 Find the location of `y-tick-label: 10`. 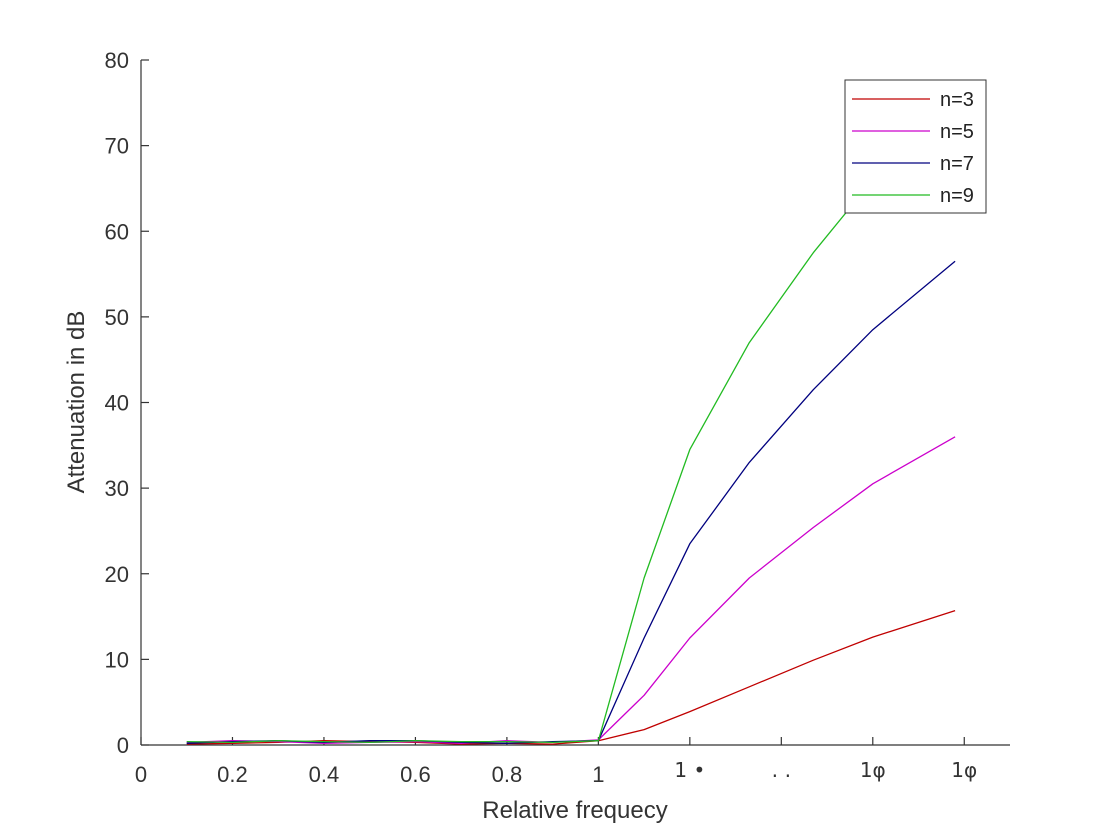

y-tick-label: 10 is located at coordinates (117, 659).